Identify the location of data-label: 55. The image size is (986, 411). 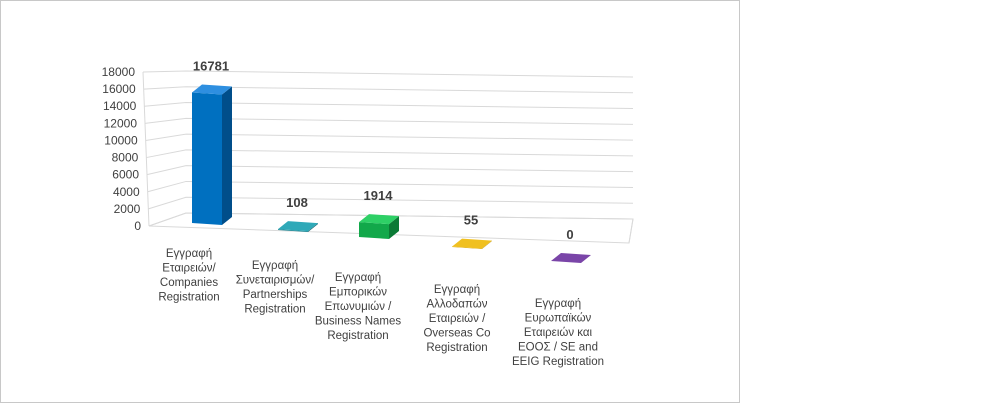
(471, 220).